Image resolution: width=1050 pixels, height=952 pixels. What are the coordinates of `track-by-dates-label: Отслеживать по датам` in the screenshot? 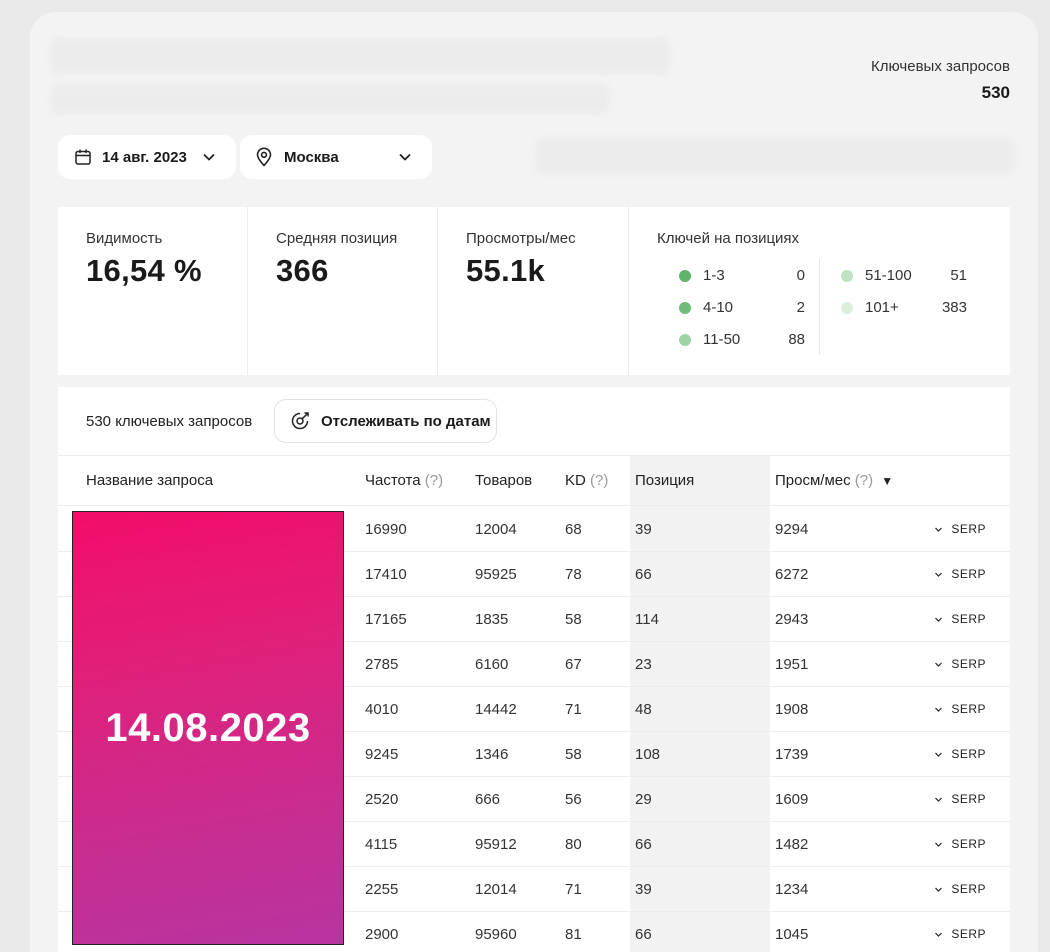 It's located at (406, 421).